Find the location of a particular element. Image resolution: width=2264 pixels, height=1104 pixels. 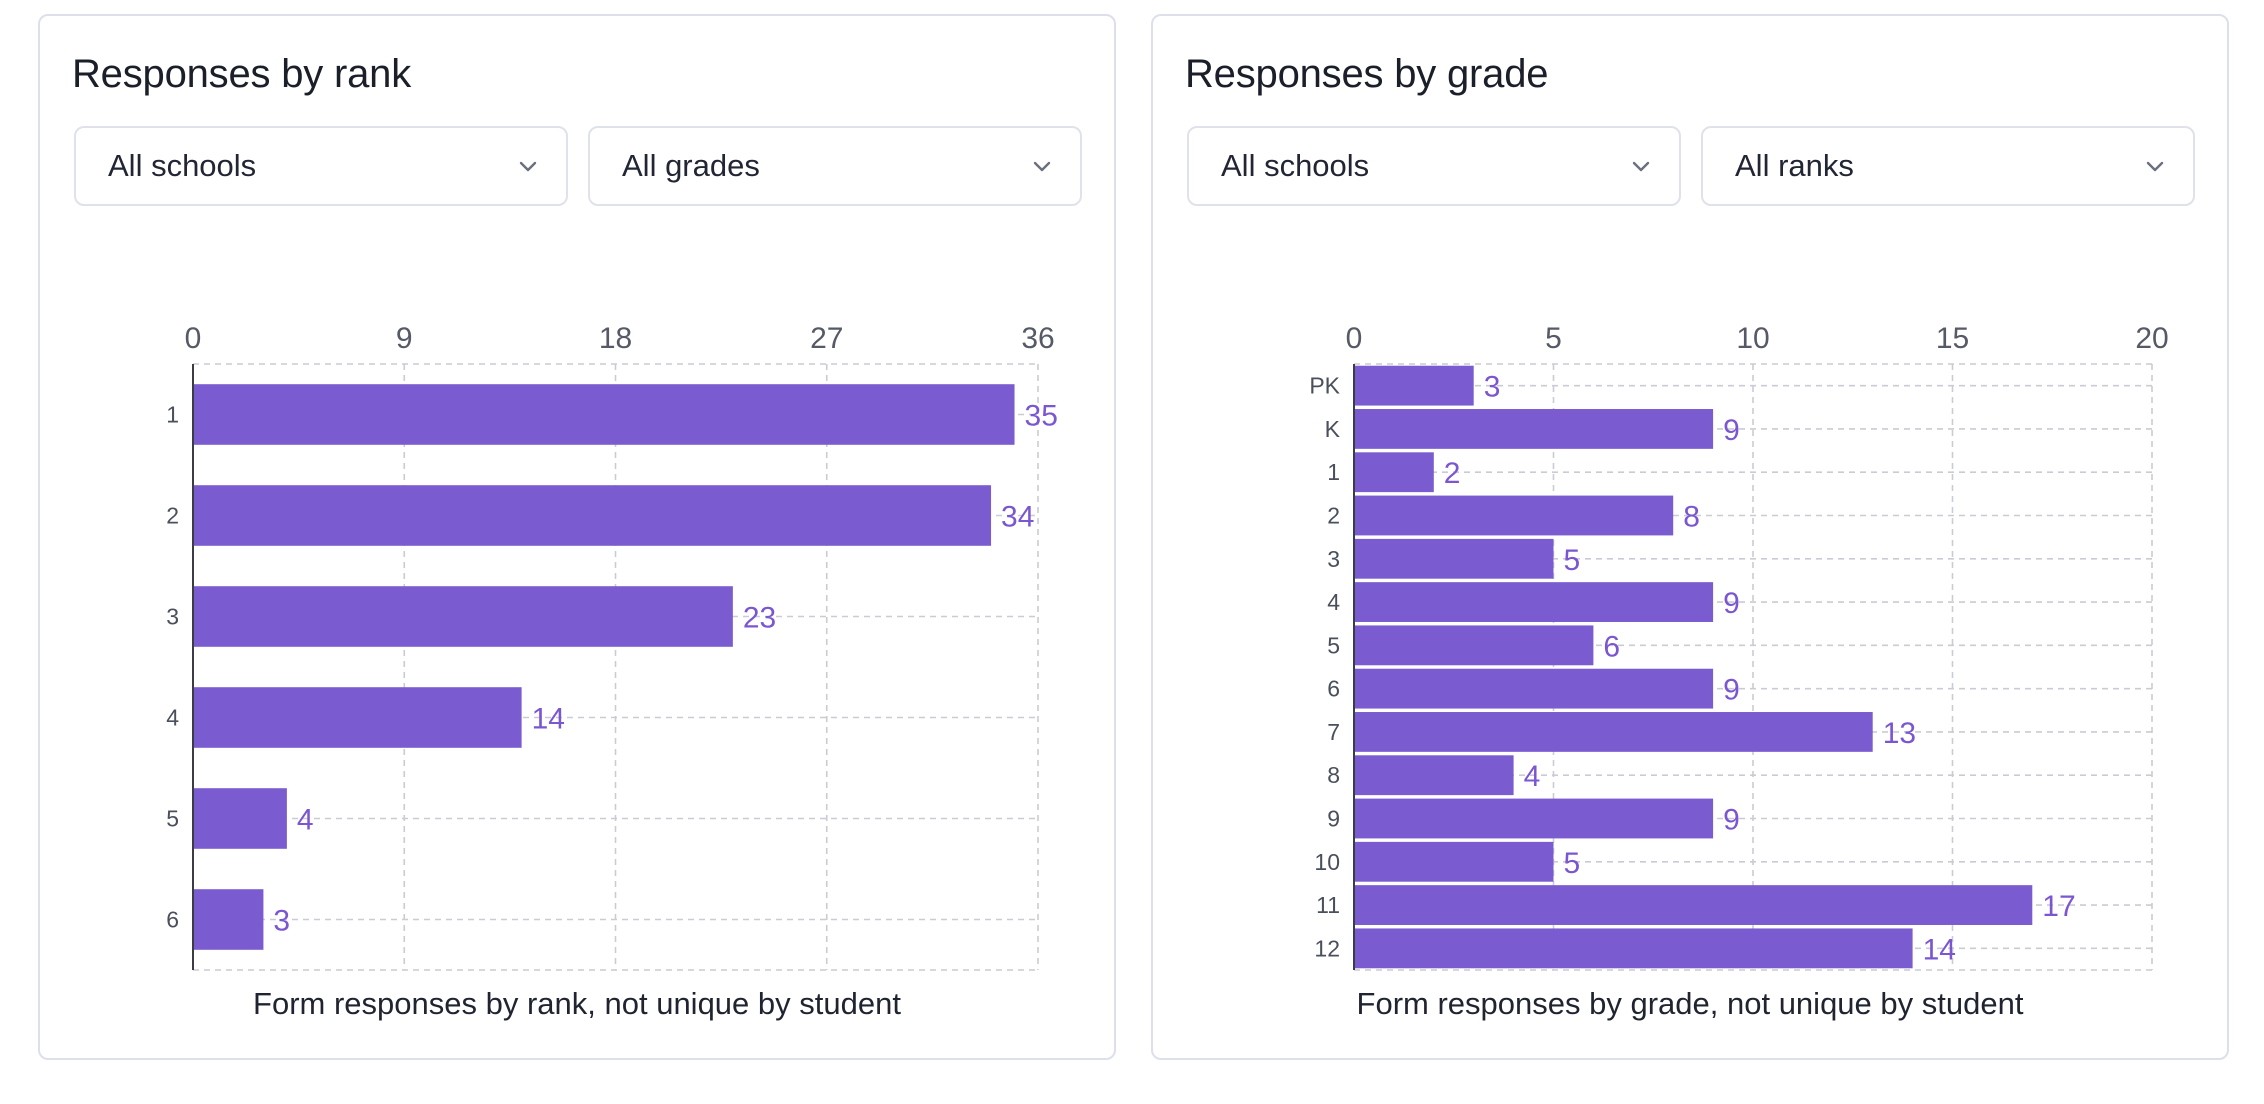

y-tick-label: 12 is located at coordinates (1327, 948).